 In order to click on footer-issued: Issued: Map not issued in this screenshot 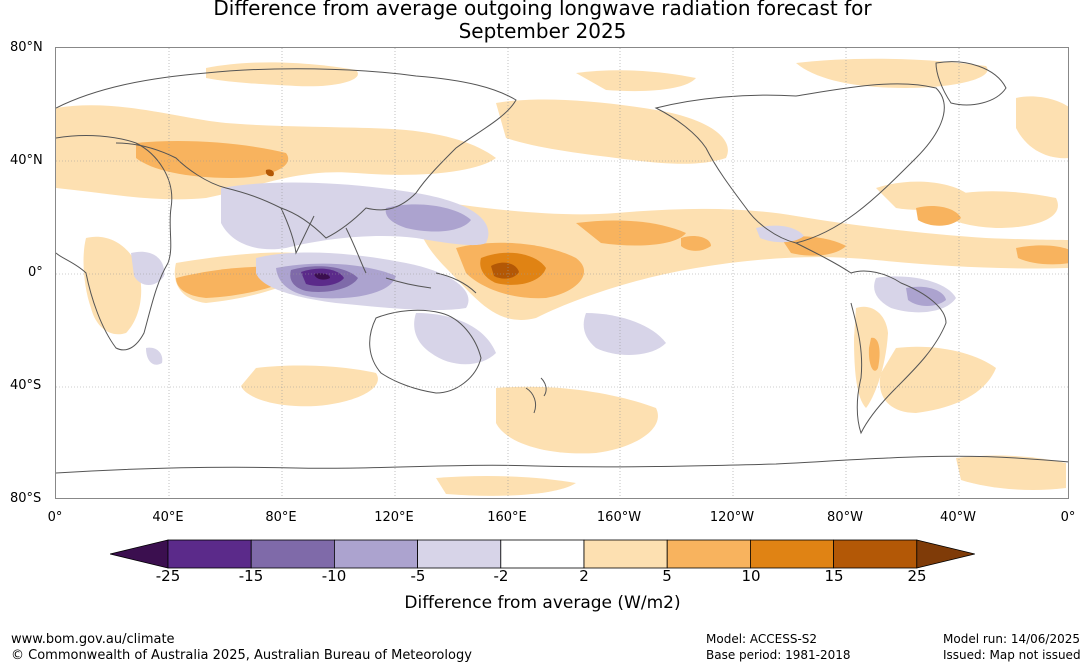, I will do `click(1012, 655)`.